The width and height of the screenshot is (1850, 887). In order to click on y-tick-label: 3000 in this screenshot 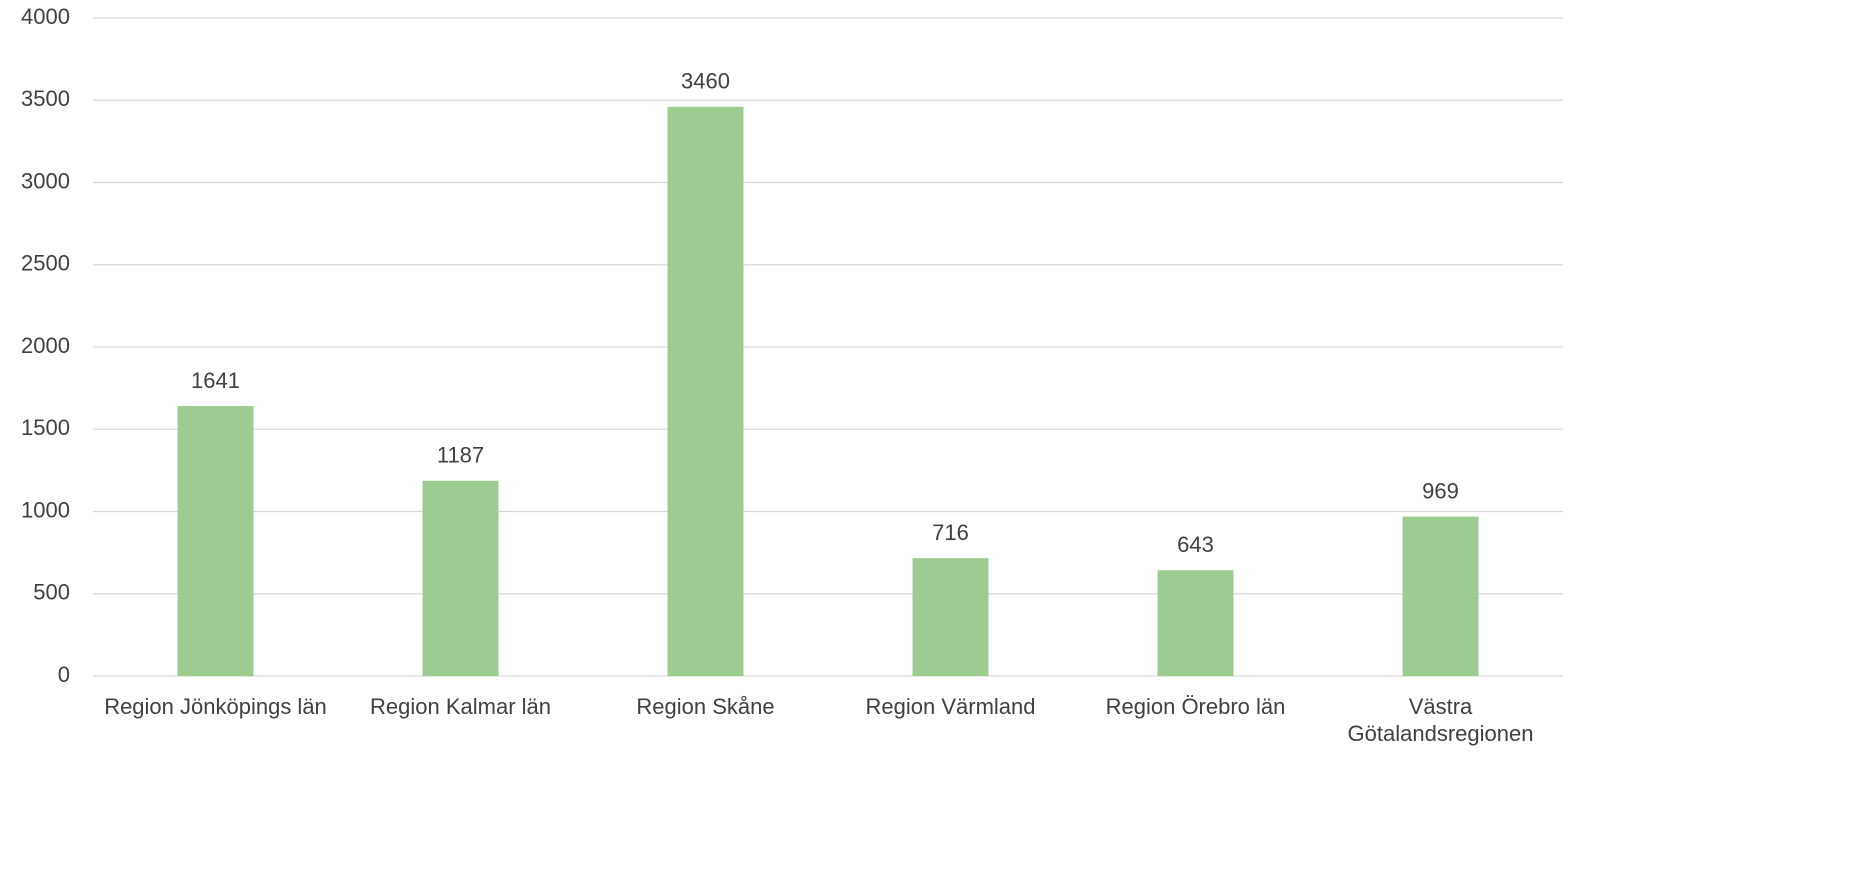, I will do `click(45, 180)`.